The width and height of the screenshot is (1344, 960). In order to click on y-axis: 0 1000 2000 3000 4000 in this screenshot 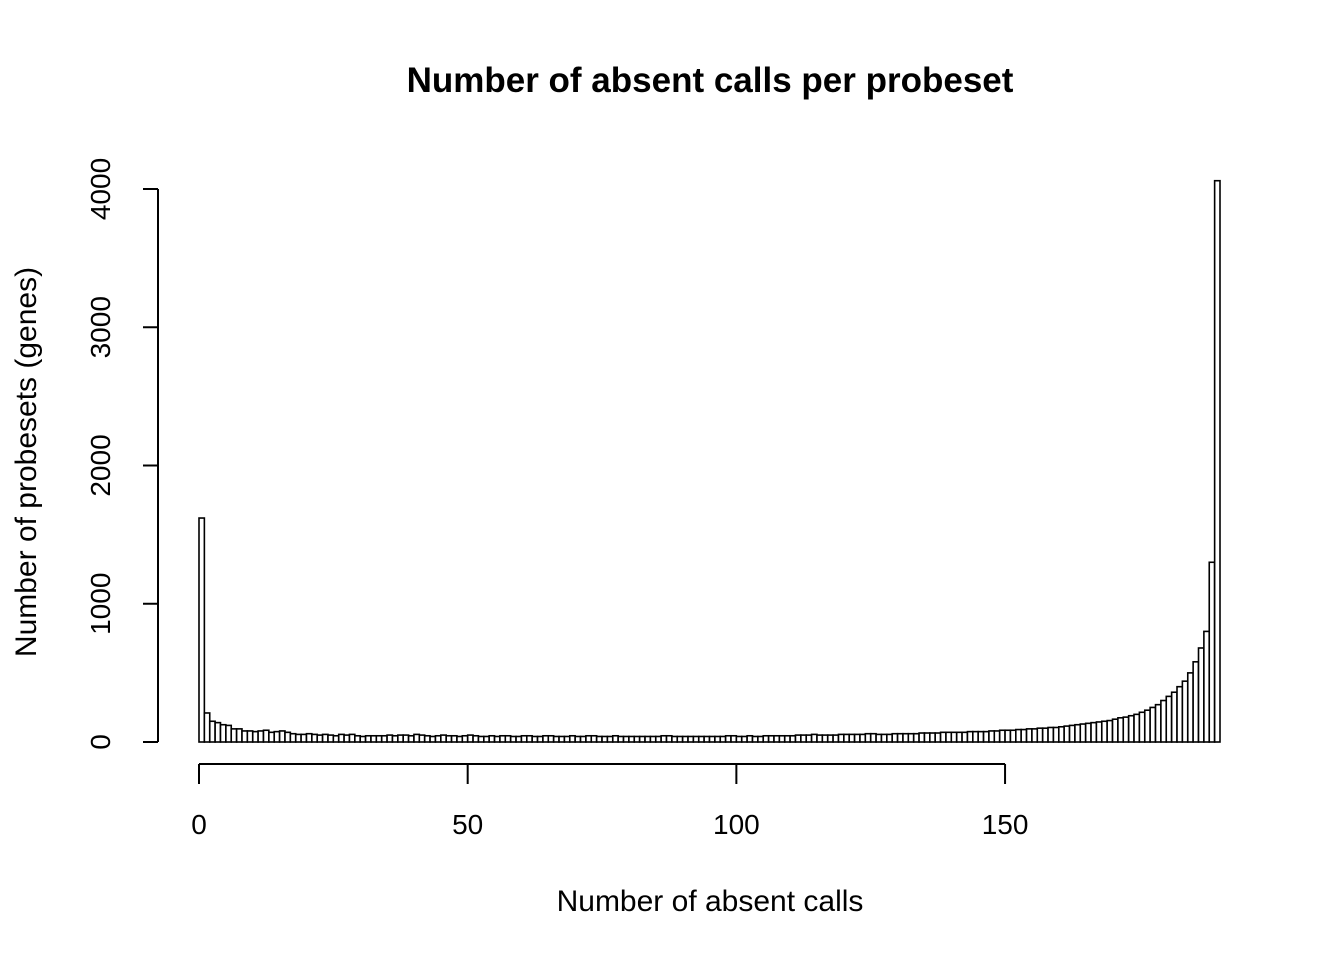, I will do `click(122, 454)`.